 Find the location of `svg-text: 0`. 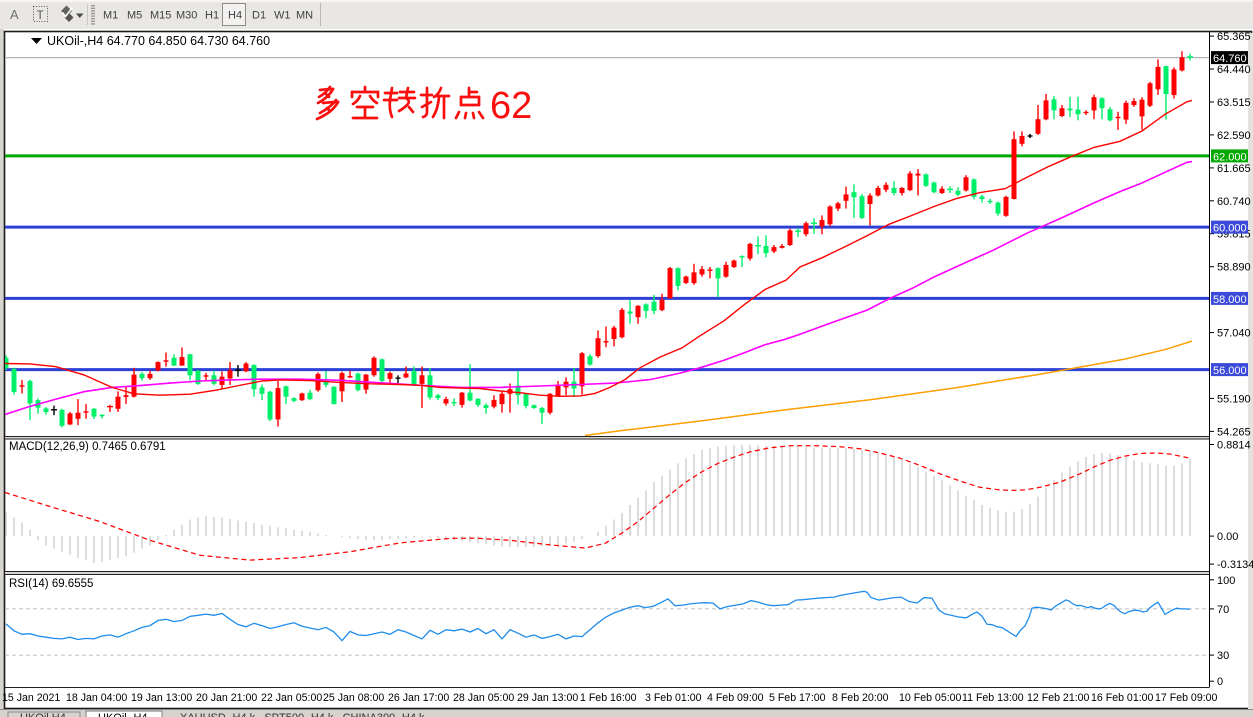

svg-text: 0 is located at coordinates (1220, 682).